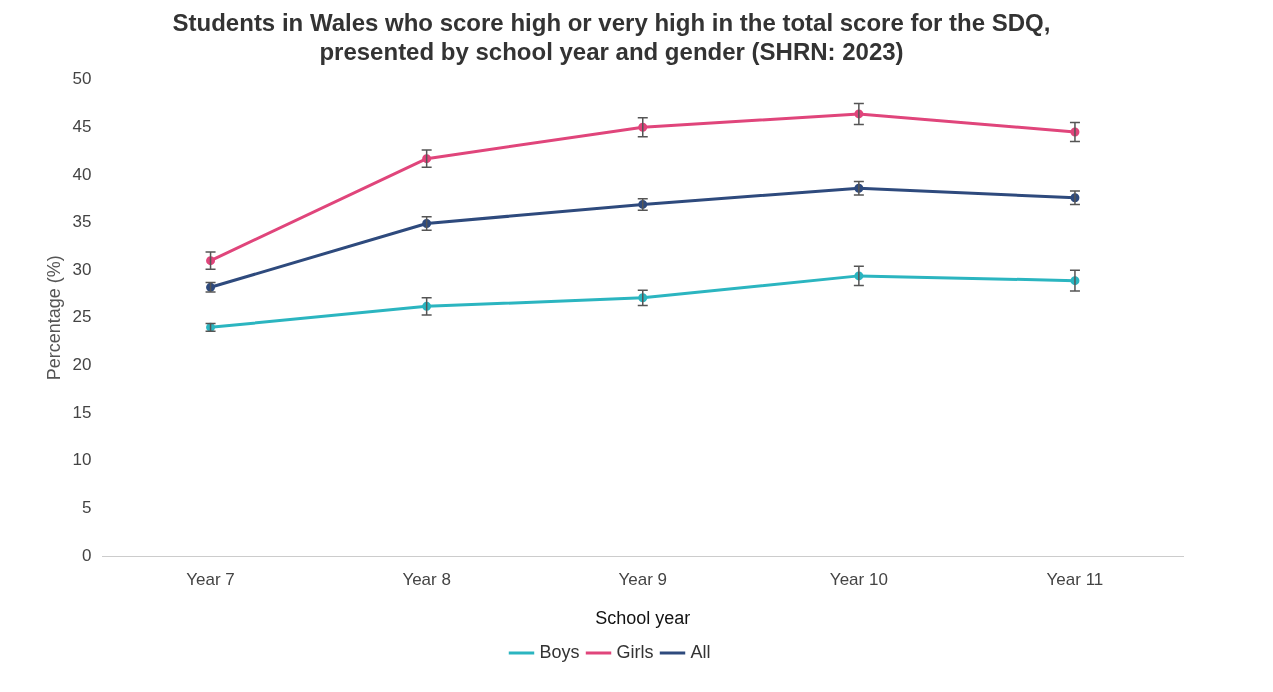 Image resolution: width=1273 pixels, height=692 pixels. What do you see at coordinates (1075, 579) in the screenshot?
I see `x-tick-label: Year 11` at bounding box center [1075, 579].